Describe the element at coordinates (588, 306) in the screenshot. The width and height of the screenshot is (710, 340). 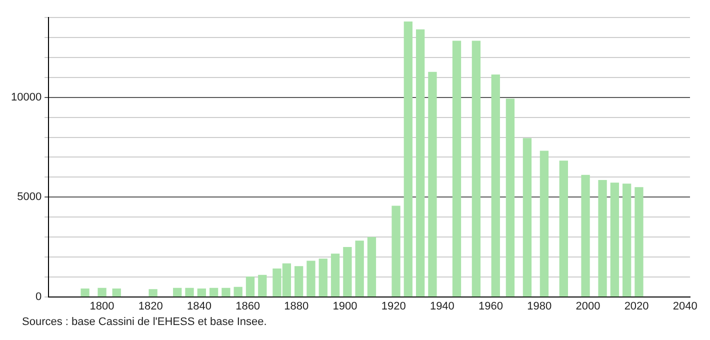
I see `x-tick-label: 2000` at that location.